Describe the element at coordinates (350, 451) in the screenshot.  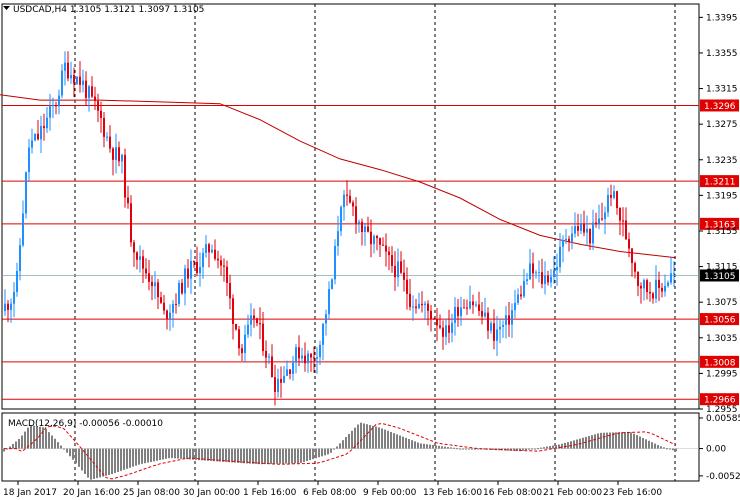
I see `macd-indicator` at that location.